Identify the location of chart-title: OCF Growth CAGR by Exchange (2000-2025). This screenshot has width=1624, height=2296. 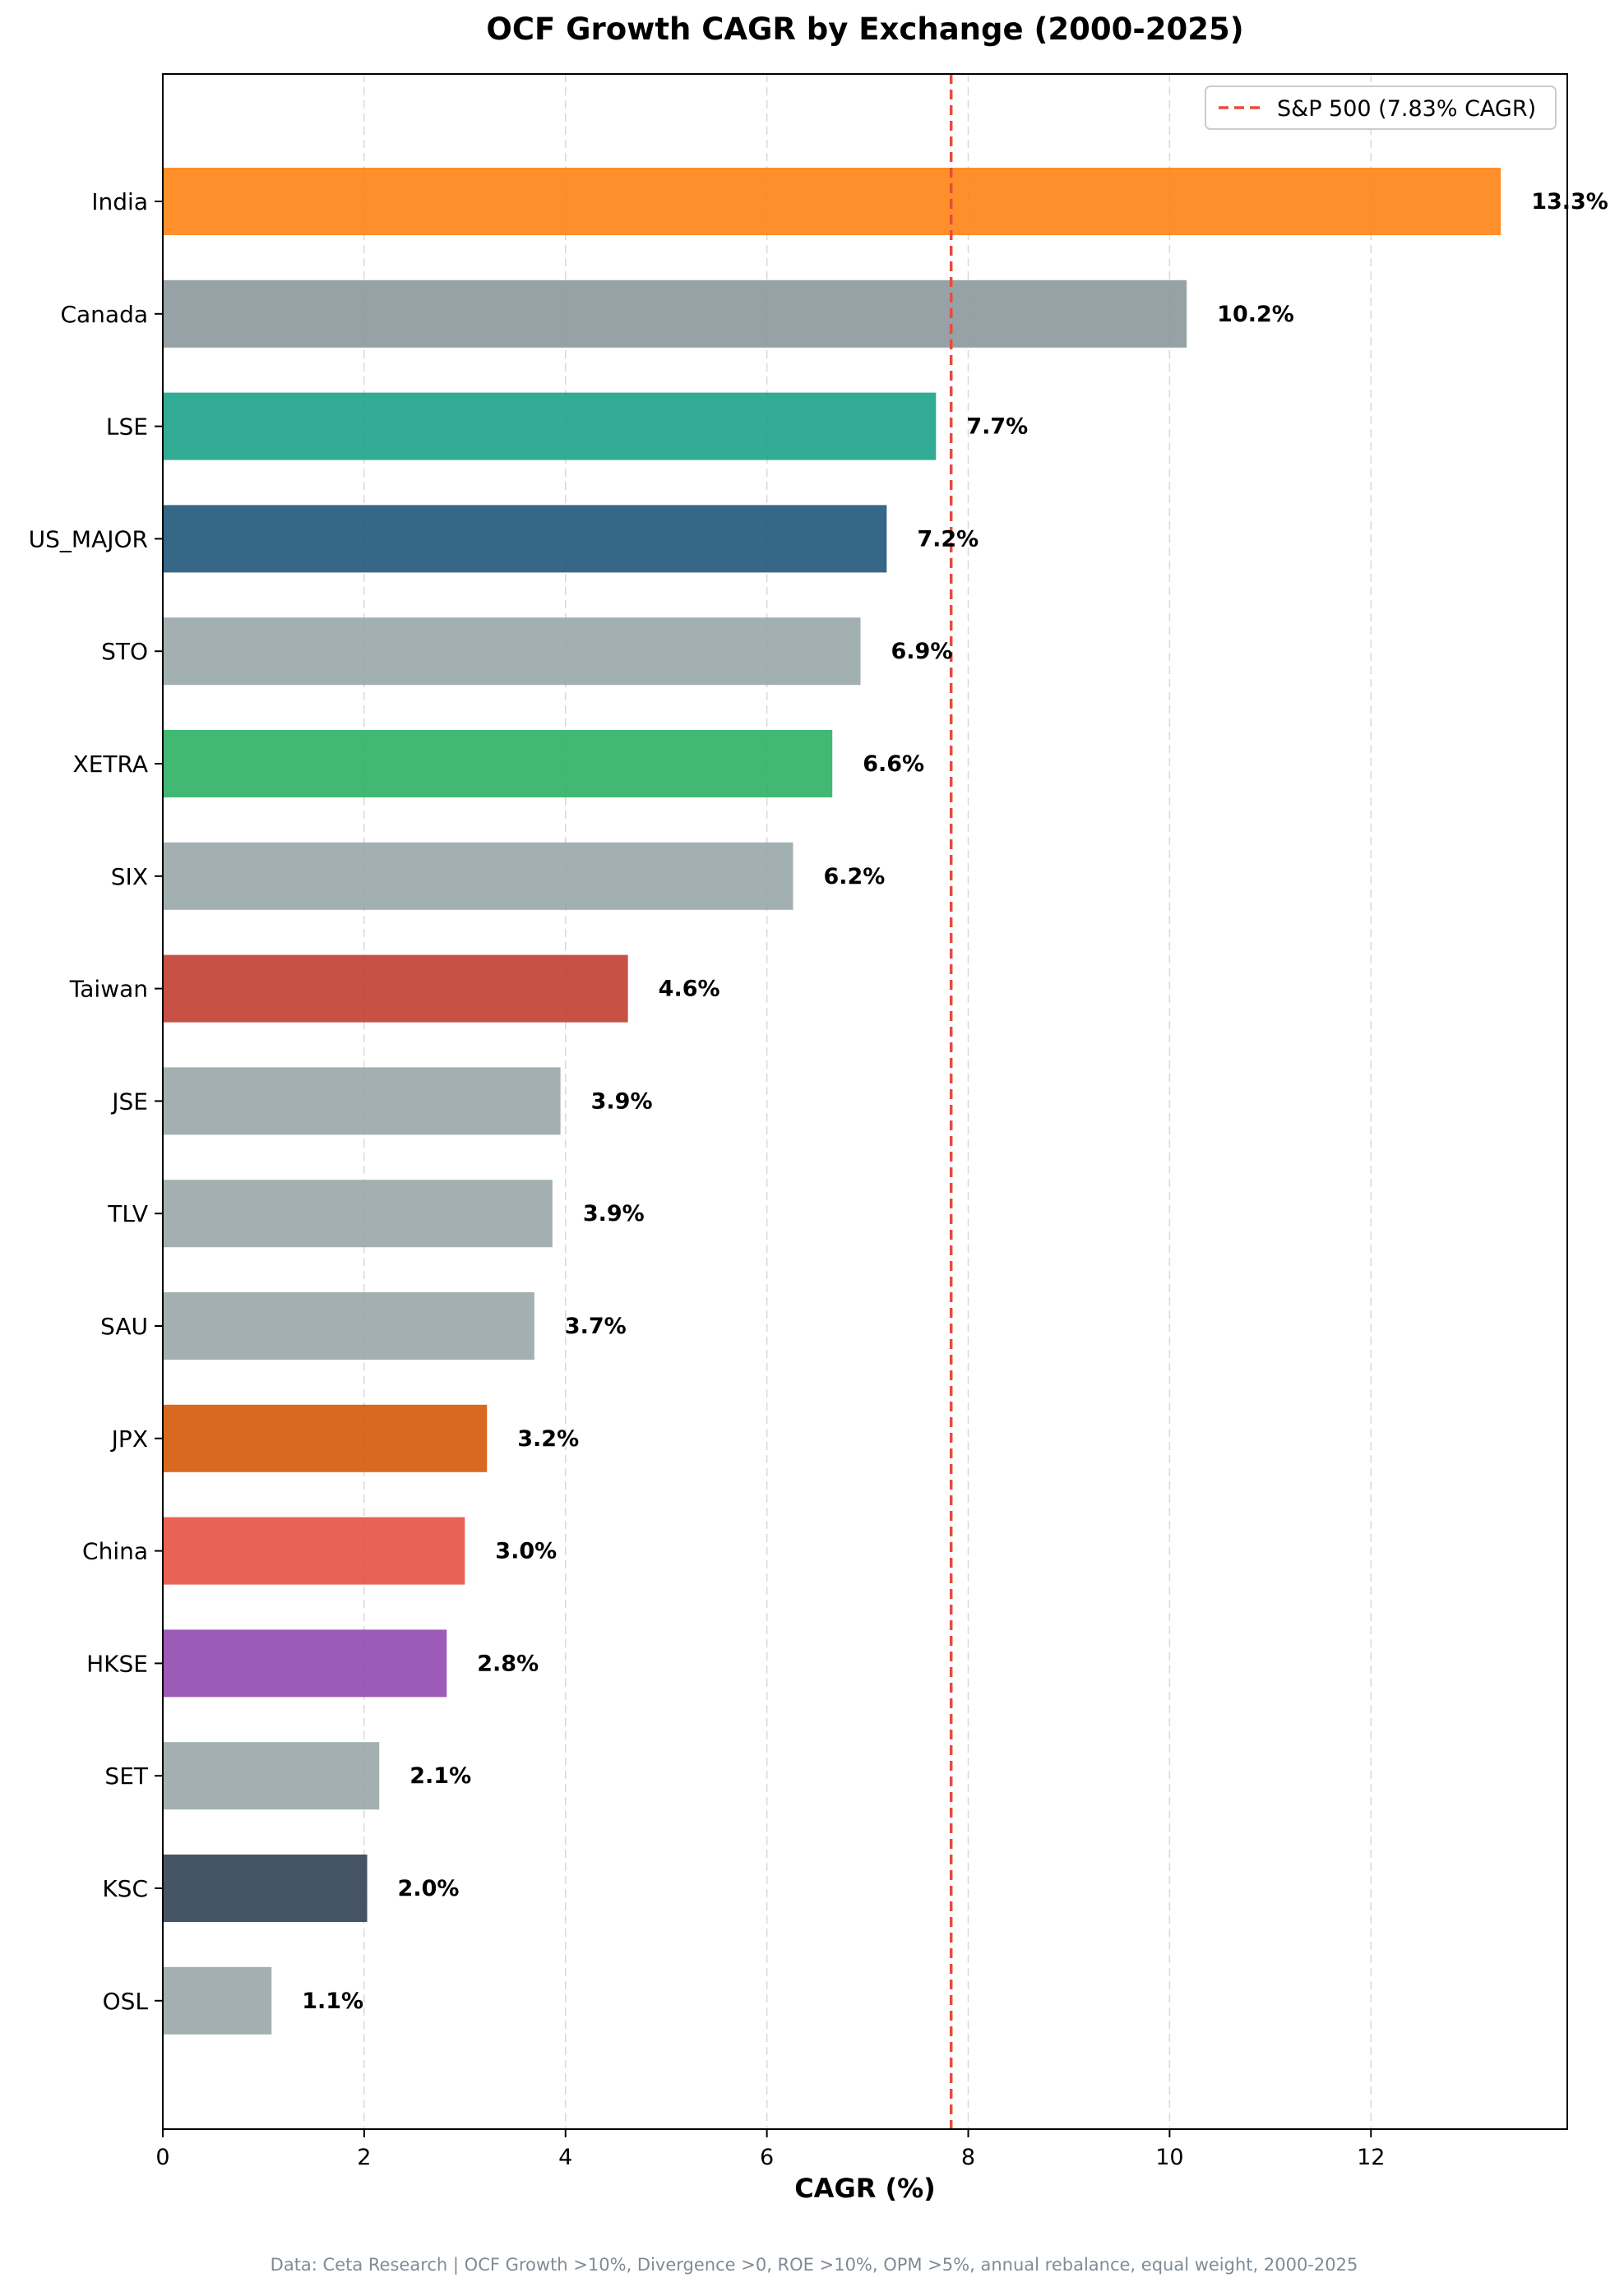
(864, 30).